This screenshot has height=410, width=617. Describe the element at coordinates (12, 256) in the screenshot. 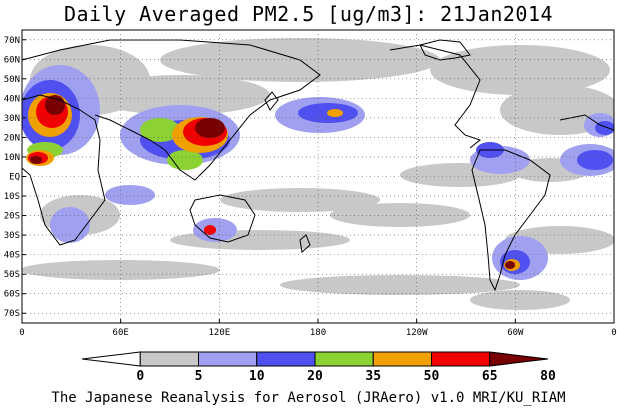

I see `lat-label: 40S` at that location.